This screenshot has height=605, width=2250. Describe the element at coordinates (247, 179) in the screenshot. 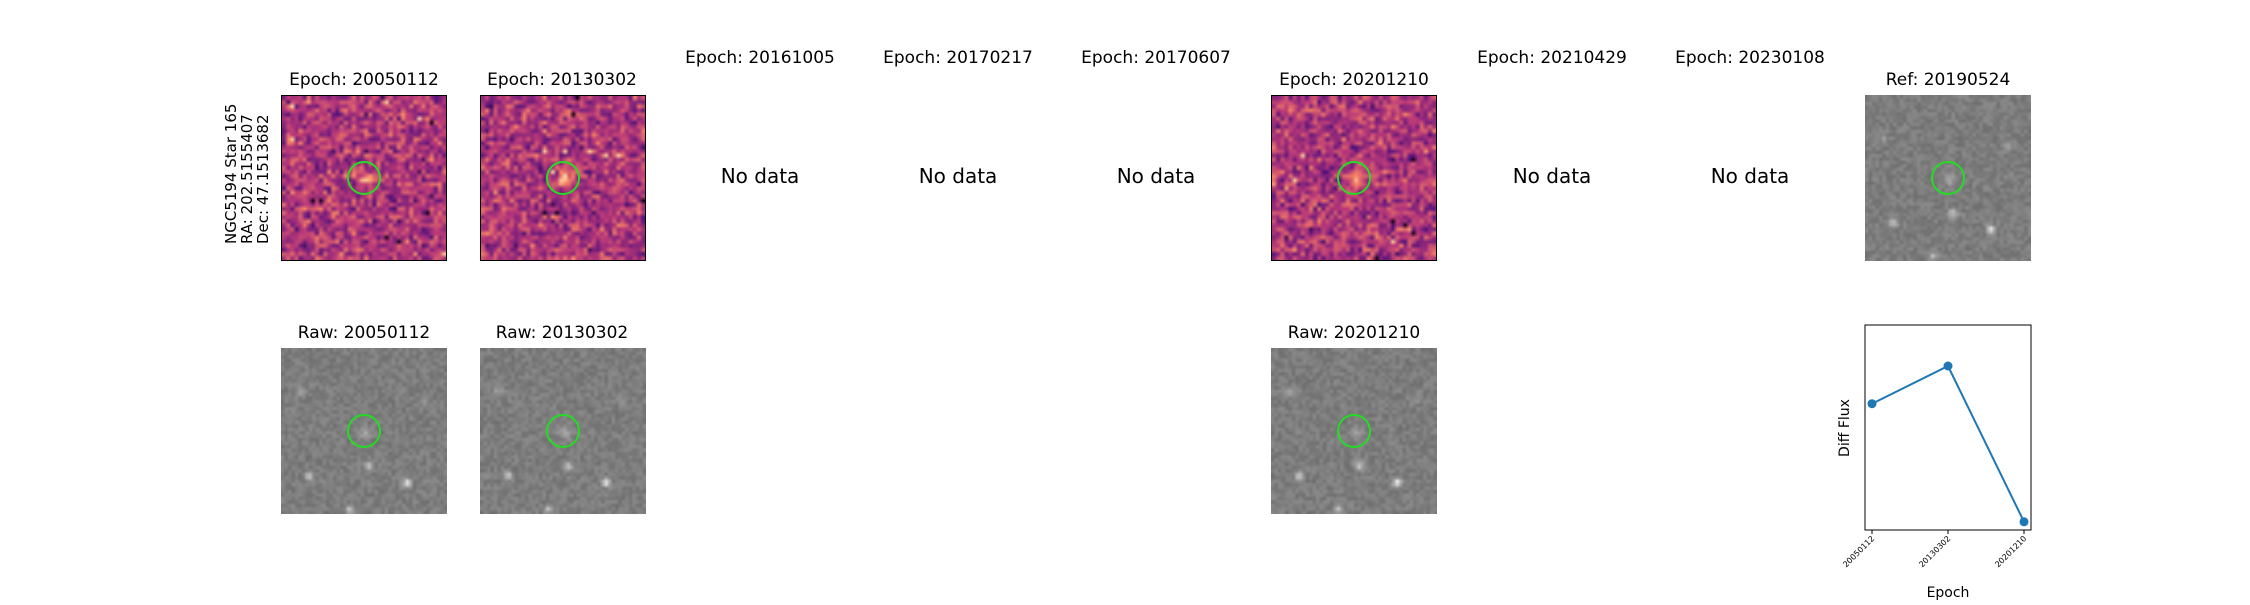

I see `star-ra: RA: 202.5155407` at that location.